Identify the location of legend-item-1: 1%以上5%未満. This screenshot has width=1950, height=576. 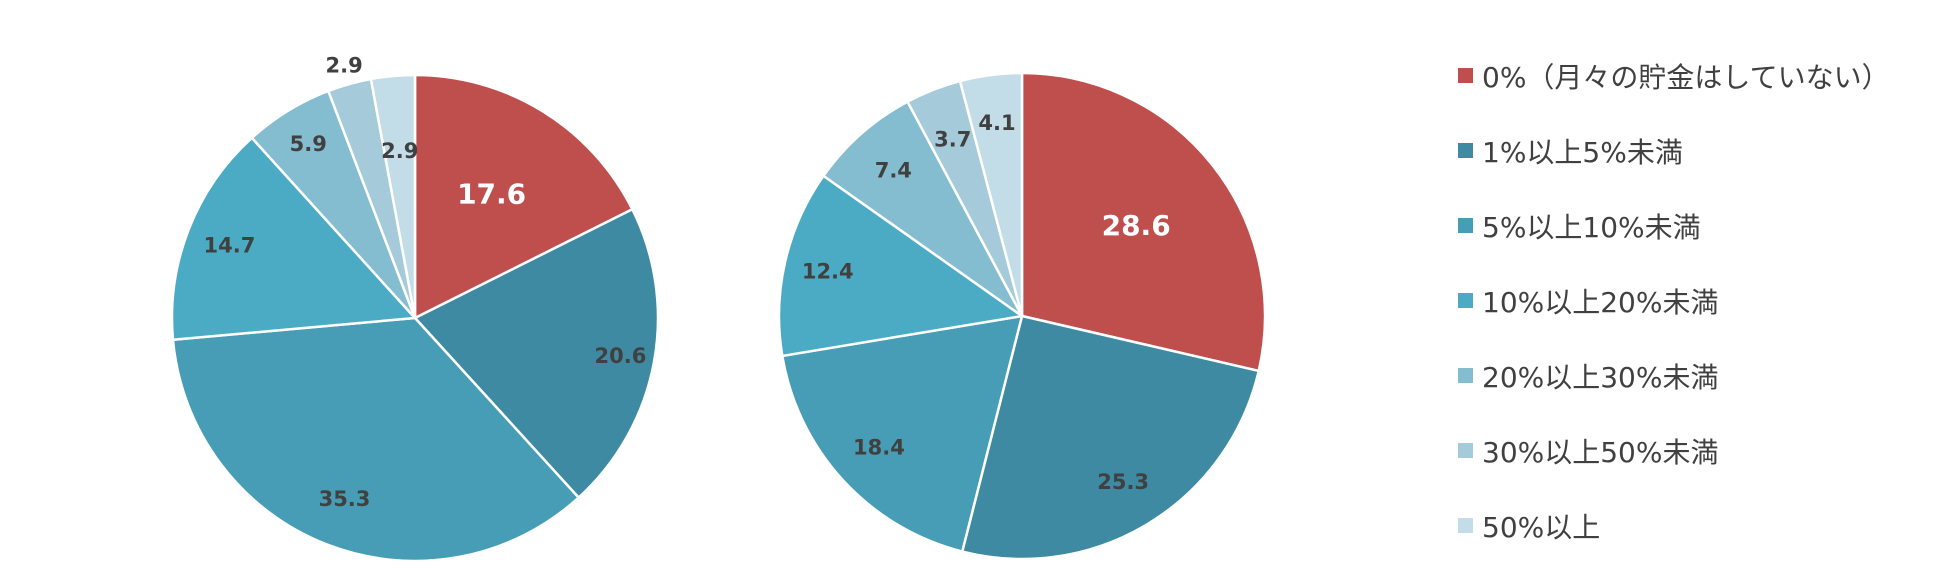
(1674, 150).